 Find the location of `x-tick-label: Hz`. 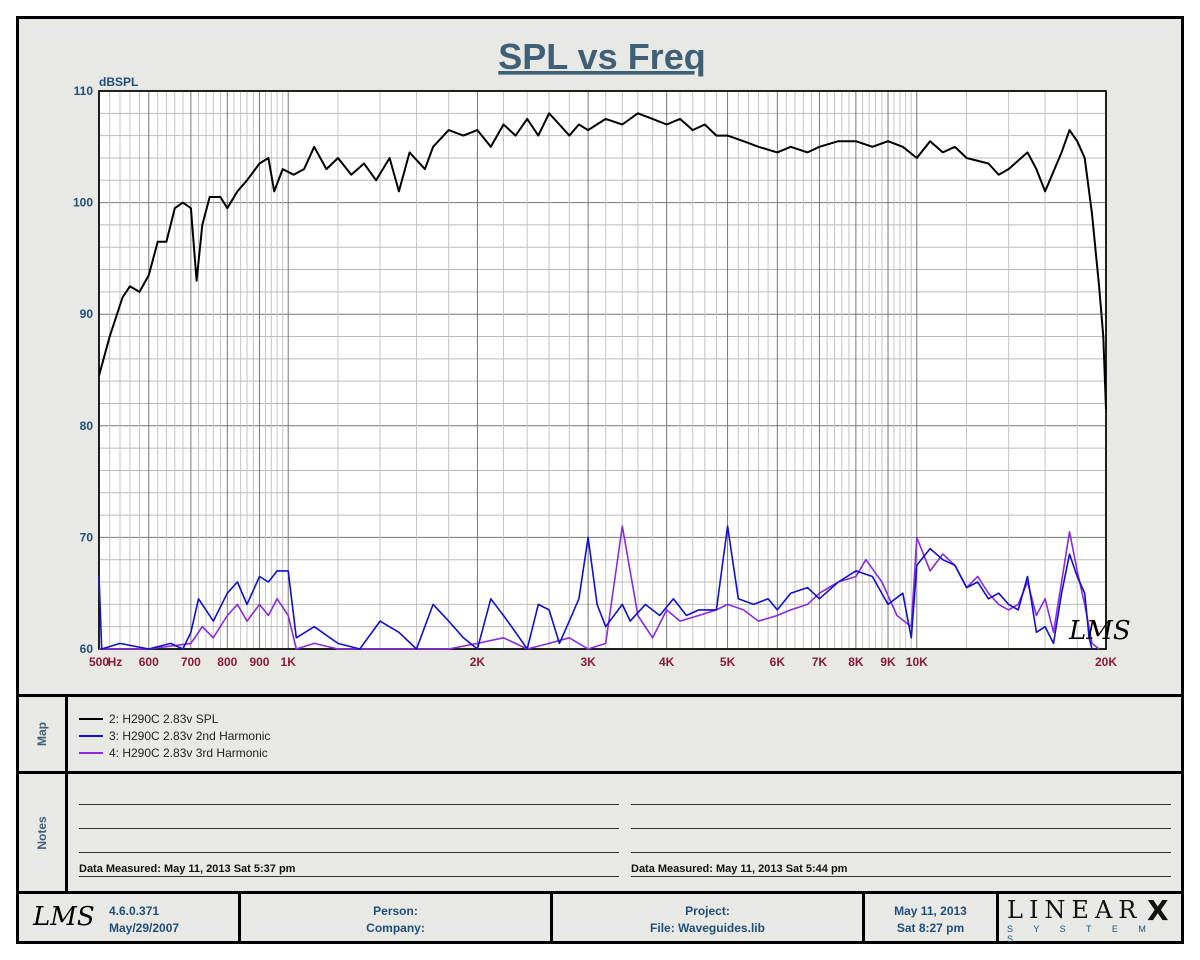

x-tick-label: Hz is located at coordinates (115, 662).